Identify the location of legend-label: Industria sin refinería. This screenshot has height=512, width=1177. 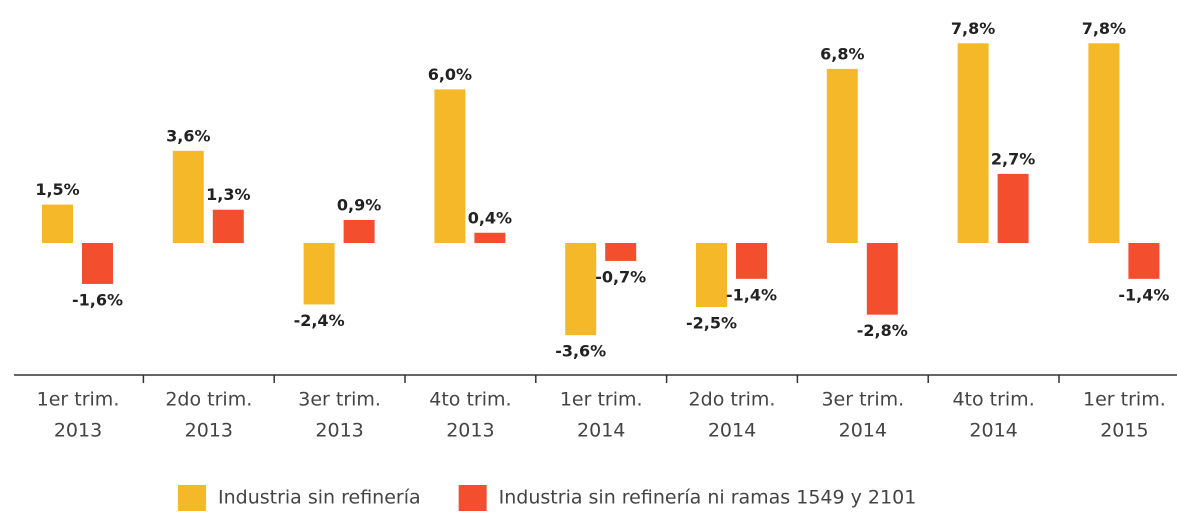
(319, 498).